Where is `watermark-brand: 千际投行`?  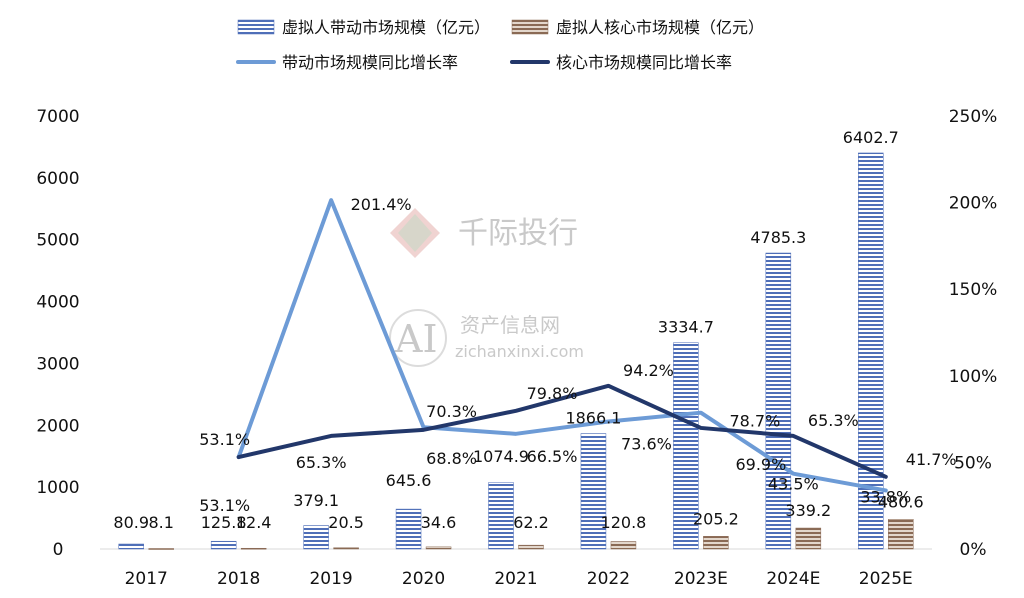 watermark-brand: 千际投行 is located at coordinates (484, 233).